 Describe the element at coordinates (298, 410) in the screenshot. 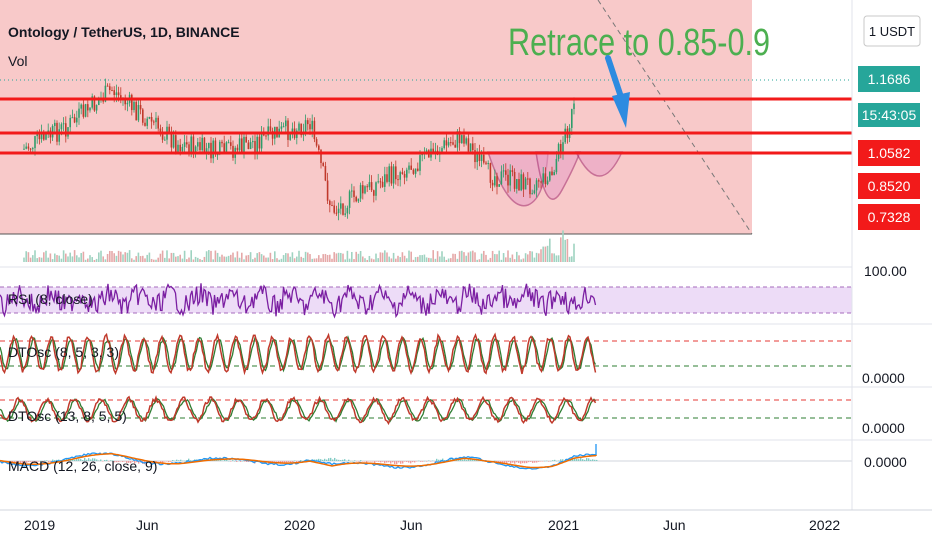

I see `dtosc-2-line` at that location.